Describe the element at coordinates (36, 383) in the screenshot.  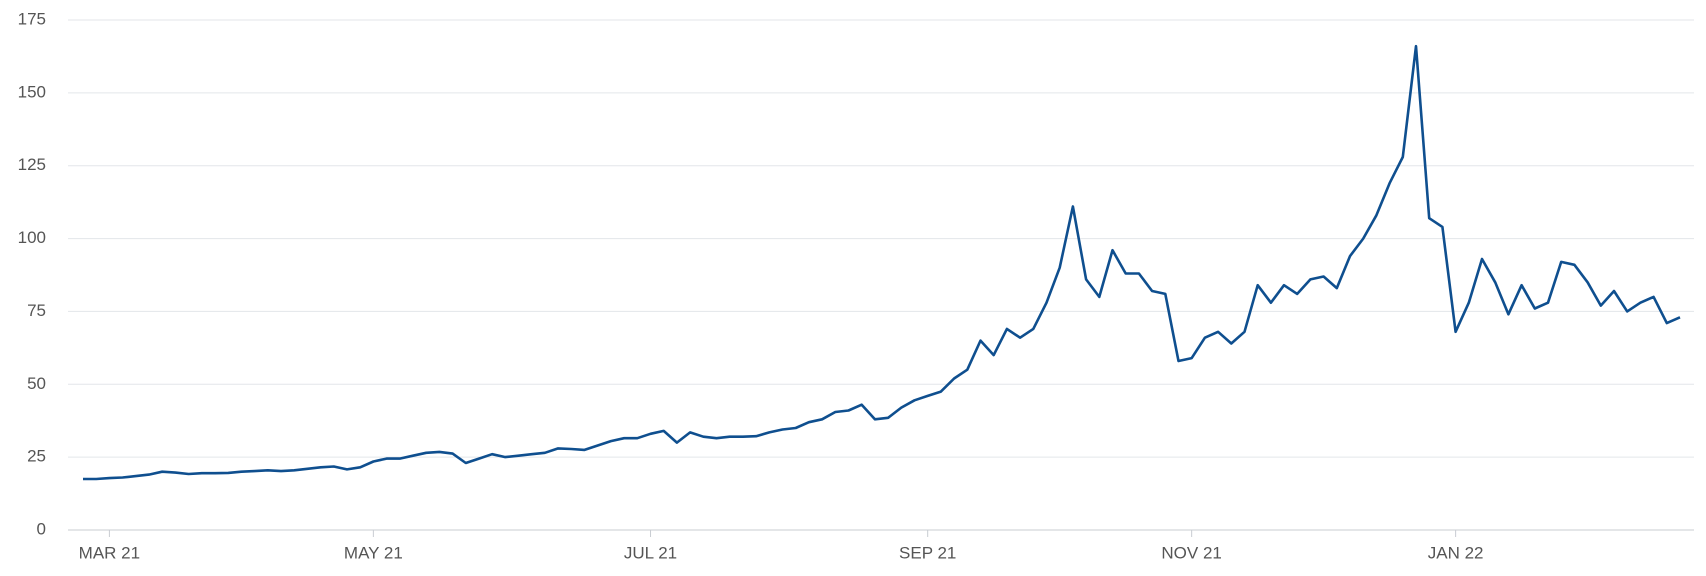
I see `y-tick-label: 50` at that location.